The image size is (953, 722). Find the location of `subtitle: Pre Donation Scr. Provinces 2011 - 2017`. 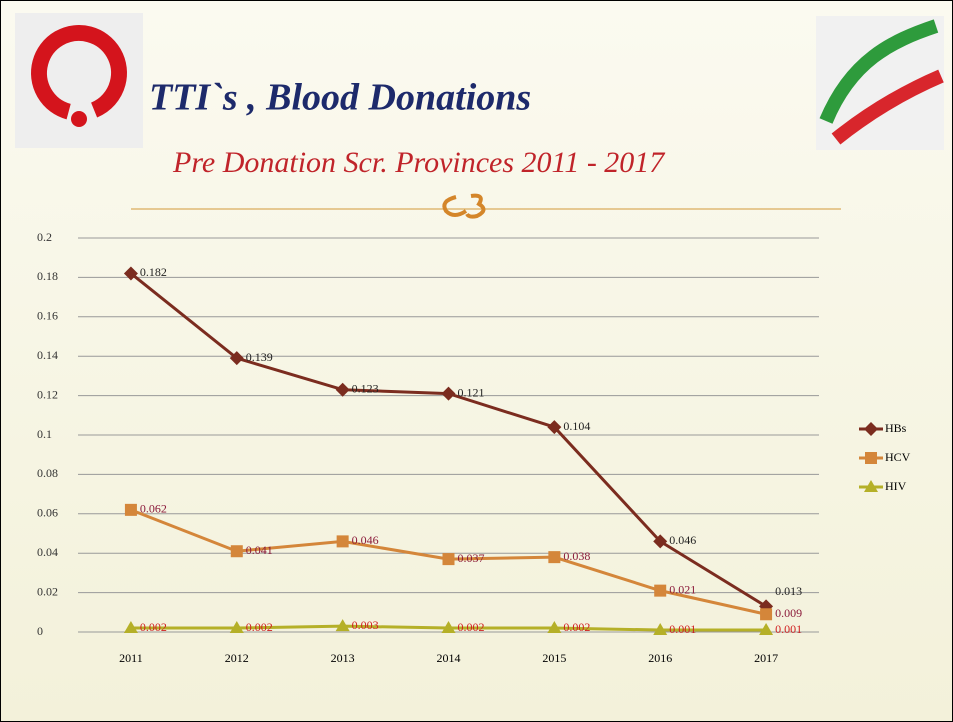

subtitle: Pre Donation Scr. Provinces 2011 - 2017 is located at coordinates (419, 162).